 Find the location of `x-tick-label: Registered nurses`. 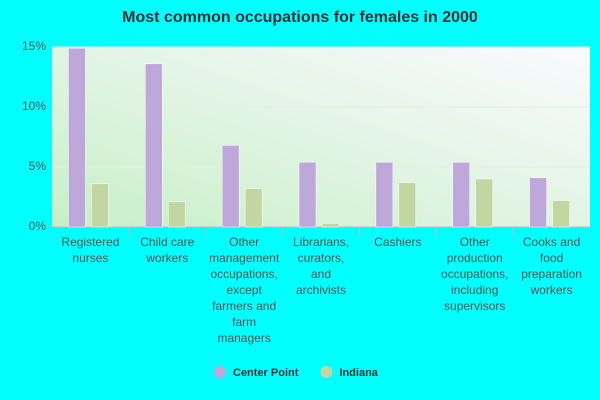

x-tick-label: Registered nurses is located at coordinates (90, 250).